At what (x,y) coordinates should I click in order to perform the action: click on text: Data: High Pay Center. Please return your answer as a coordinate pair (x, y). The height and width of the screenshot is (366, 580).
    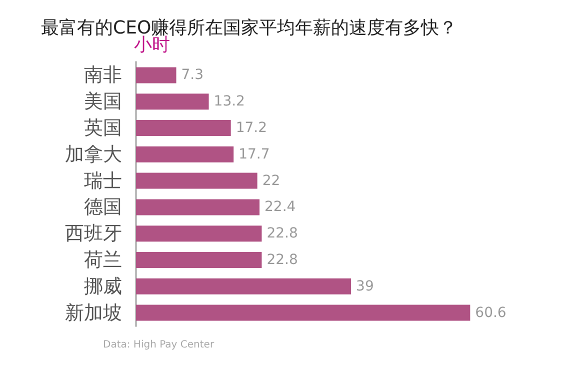
    Looking at the image, I should click on (159, 345).